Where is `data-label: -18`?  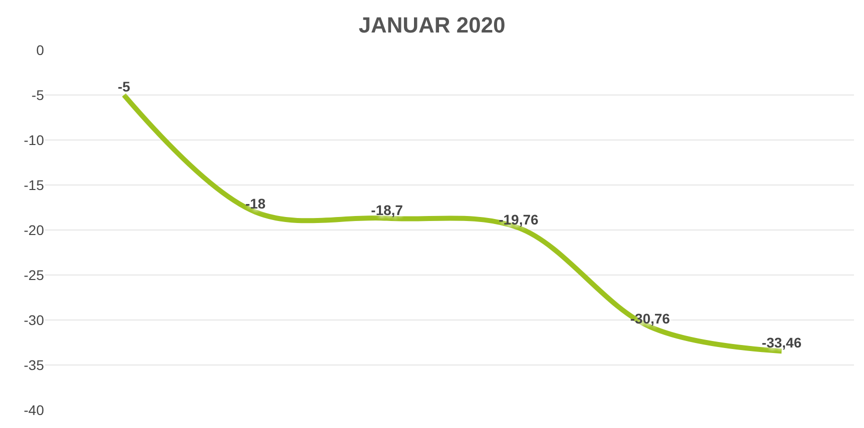 data-label: -18 is located at coordinates (255, 204).